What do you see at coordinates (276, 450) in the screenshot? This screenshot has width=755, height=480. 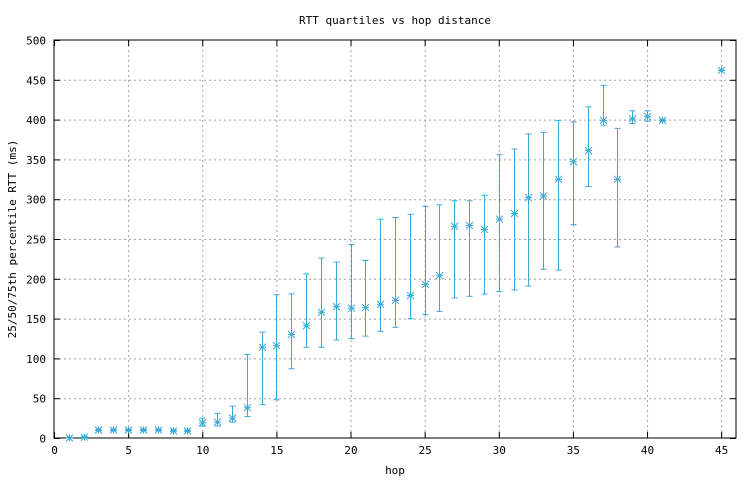 I see `x-tick-label: 15` at bounding box center [276, 450].